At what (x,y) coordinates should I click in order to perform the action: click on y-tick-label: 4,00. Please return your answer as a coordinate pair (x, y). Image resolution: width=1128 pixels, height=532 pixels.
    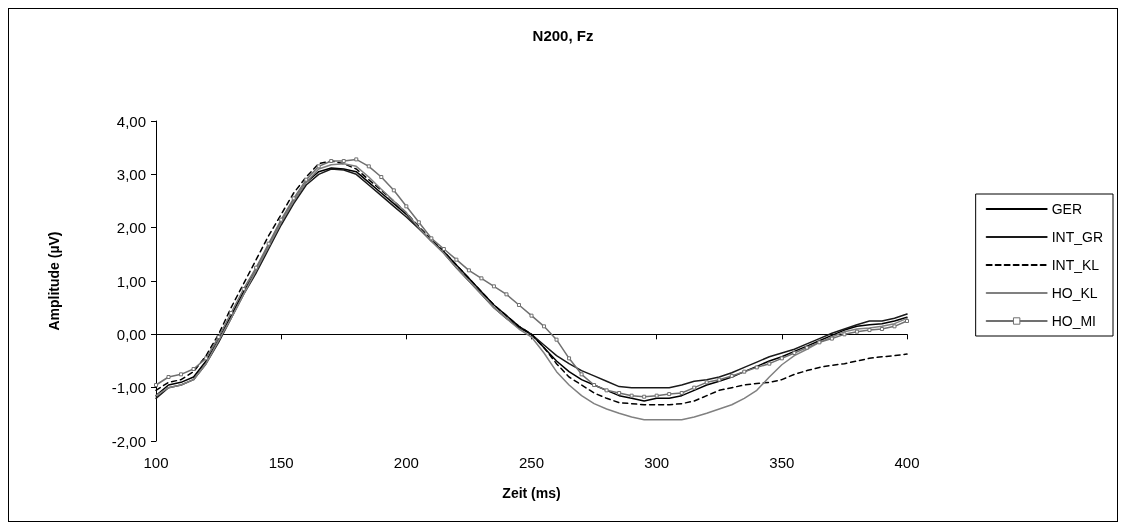
    Looking at the image, I should click on (131, 121).